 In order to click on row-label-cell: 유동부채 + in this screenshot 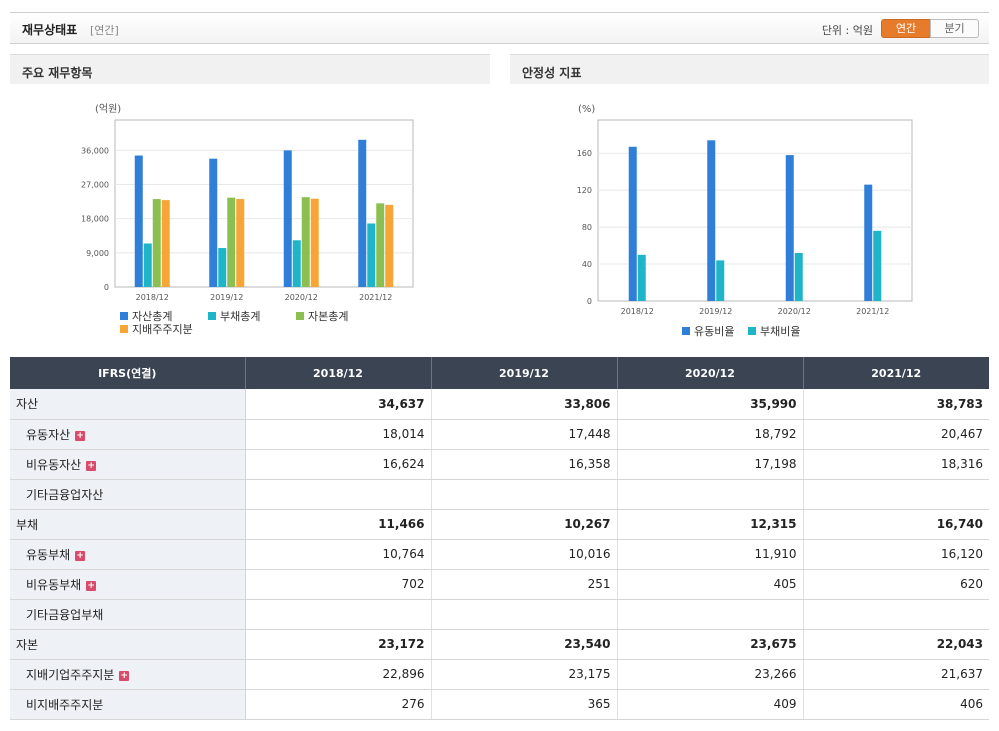, I will do `click(128, 554)`.